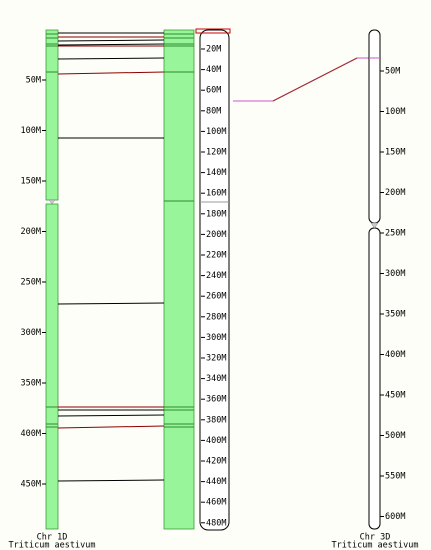 The width and height of the screenshot is (431, 550). Describe the element at coordinates (216, 297) in the screenshot. I see `tick-label: 260M` at that location.